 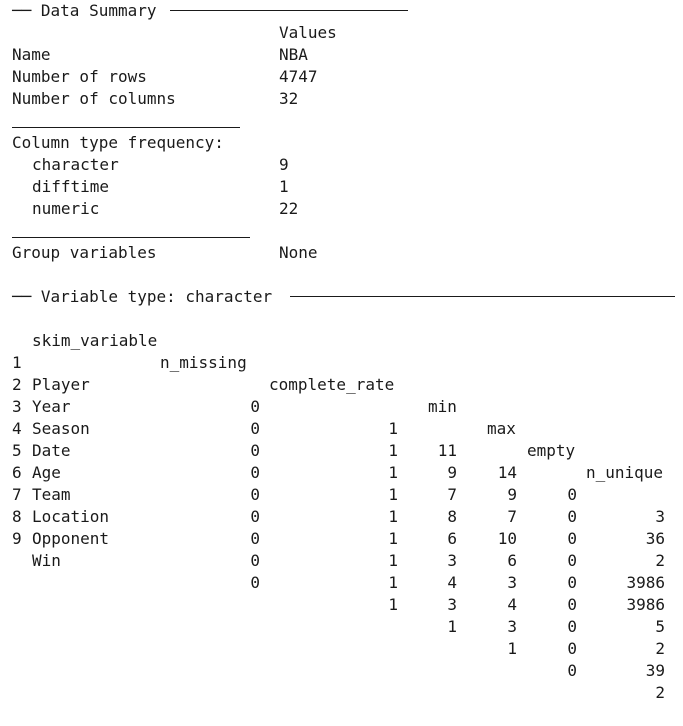 I want to click on column-header: min, so click(x=442, y=406).